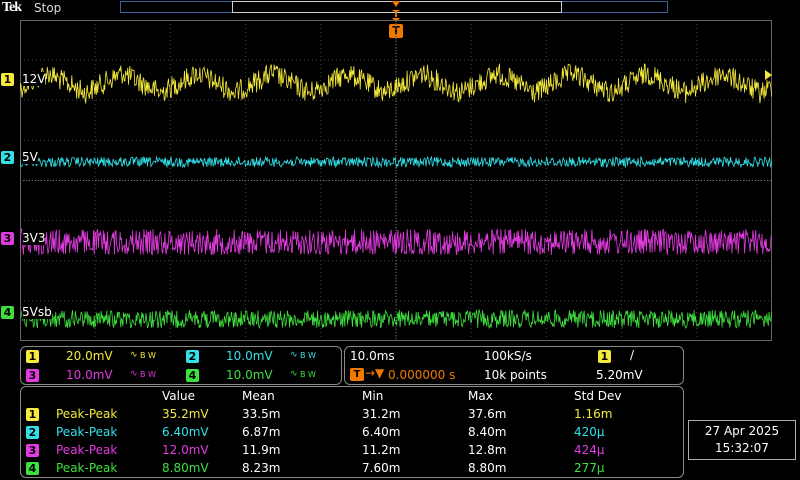 This screenshot has width=800, height=480. Describe the element at coordinates (396, 319) in the screenshot. I see `waveform-ch4` at that location.